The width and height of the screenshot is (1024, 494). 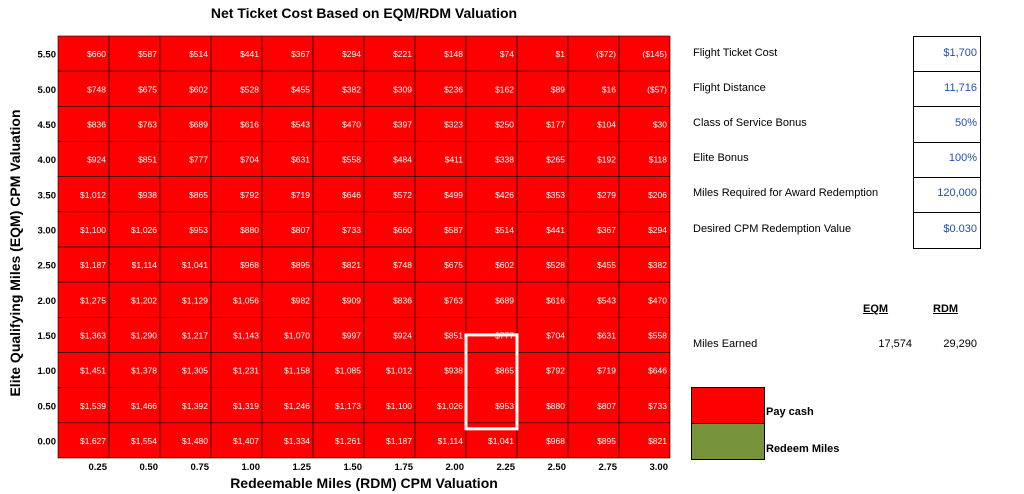 I want to click on input-value: 50%, so click(x=965, y=123).